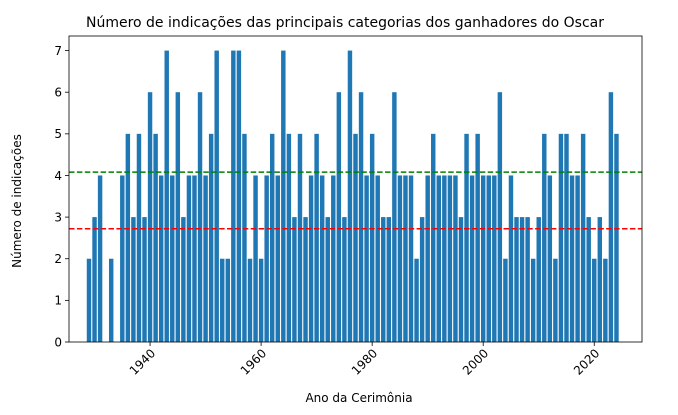 The height and width of the screenshot is (415, 678). Describe the element at coordinates (58, 259) in the screenshot. I see `y-tick-label: 2` at that location.